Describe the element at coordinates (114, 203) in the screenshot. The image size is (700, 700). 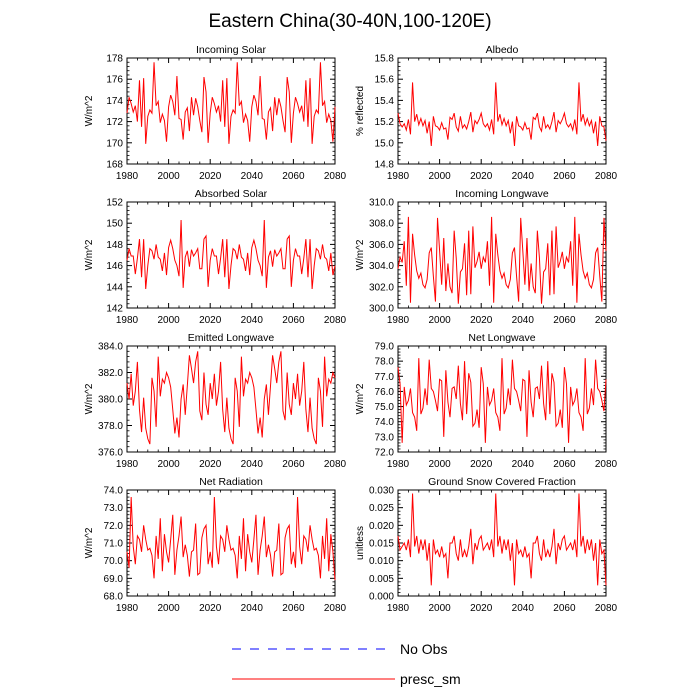
I see `y-tick-label: 152` at that location.